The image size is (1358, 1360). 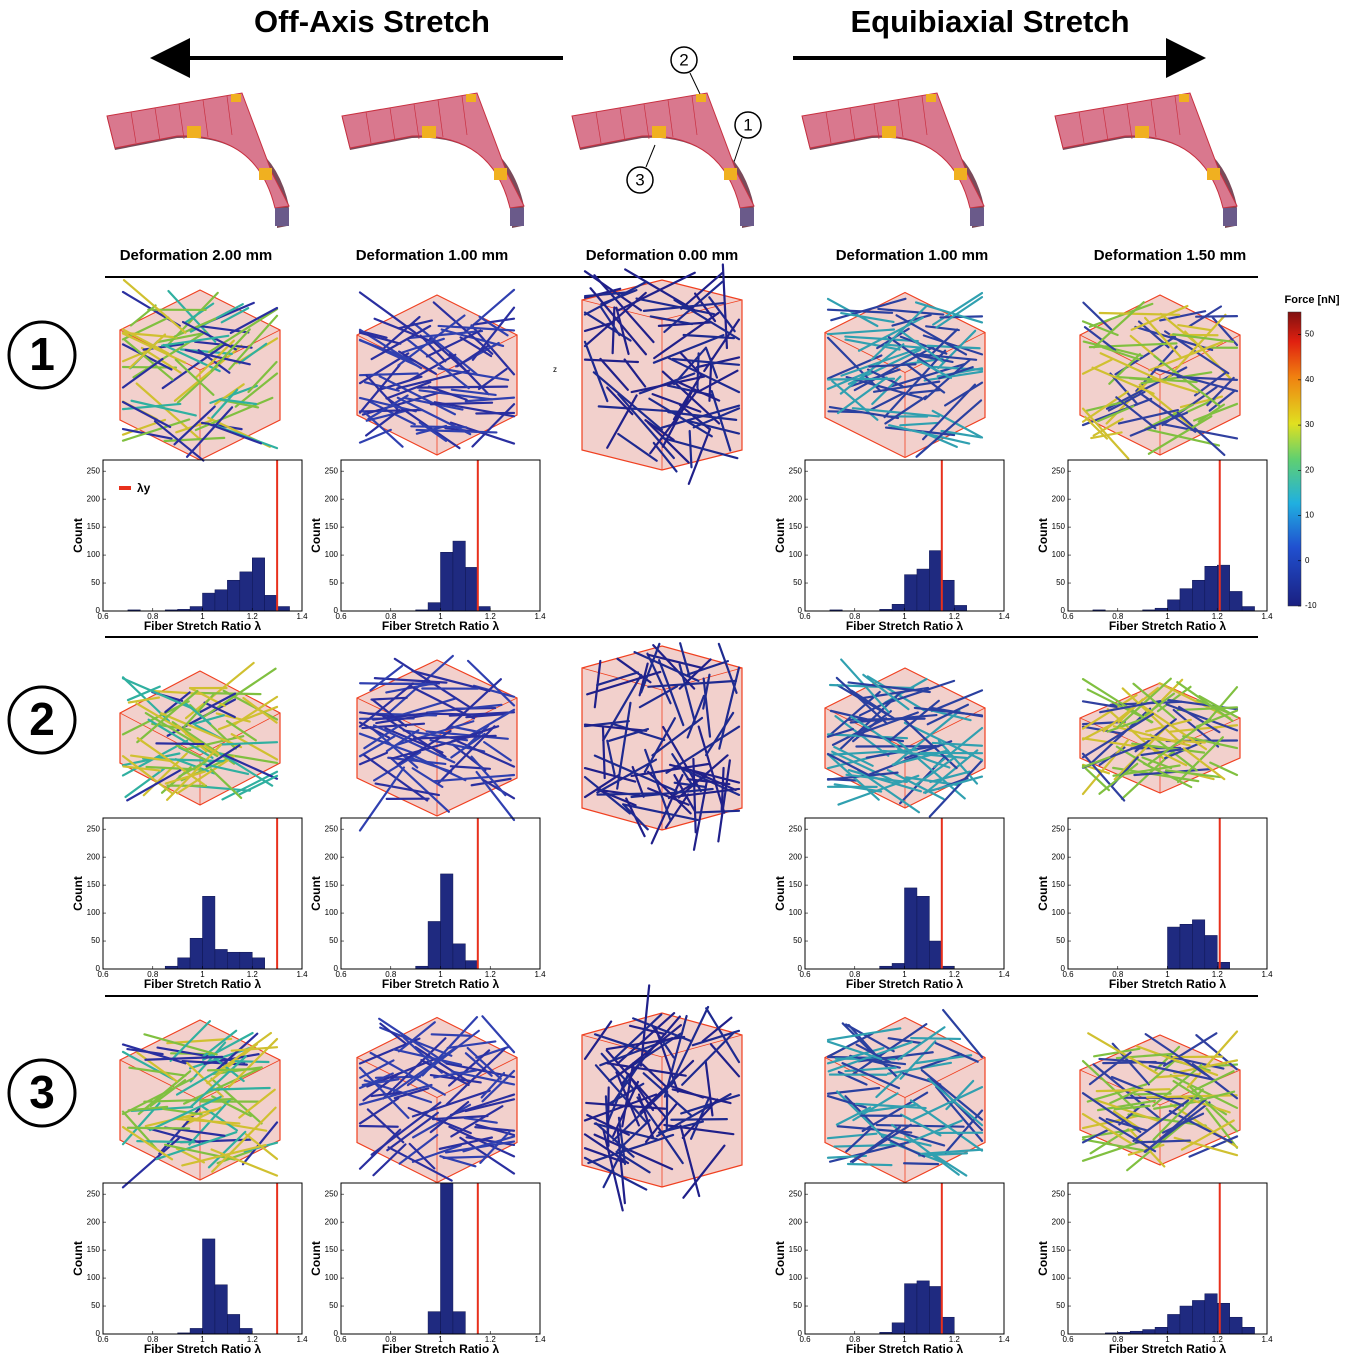 I want to click on fiber-cube, so click(x=437, y=1099).